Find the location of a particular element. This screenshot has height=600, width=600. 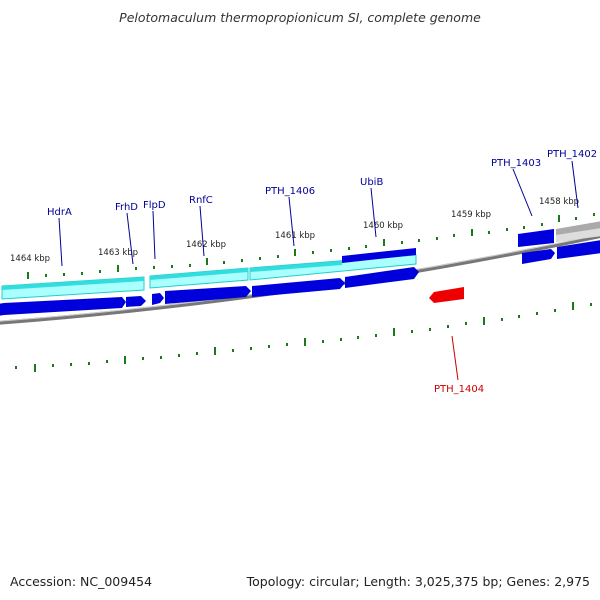

gene-label-pth1404: PTH_1404 is located at coordinates (459, 389).